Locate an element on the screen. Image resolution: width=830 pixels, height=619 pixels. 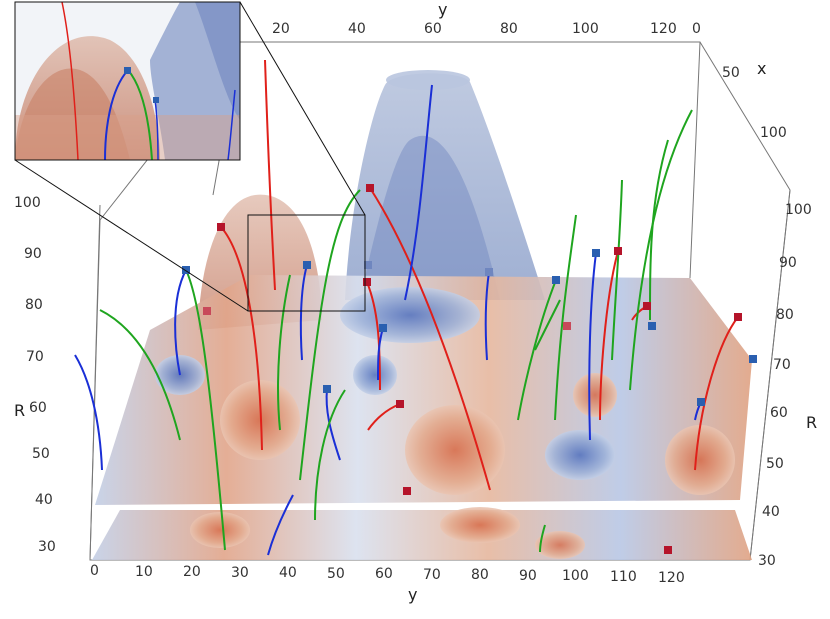
tick-label: 10 is located at coordinates (144, 572).